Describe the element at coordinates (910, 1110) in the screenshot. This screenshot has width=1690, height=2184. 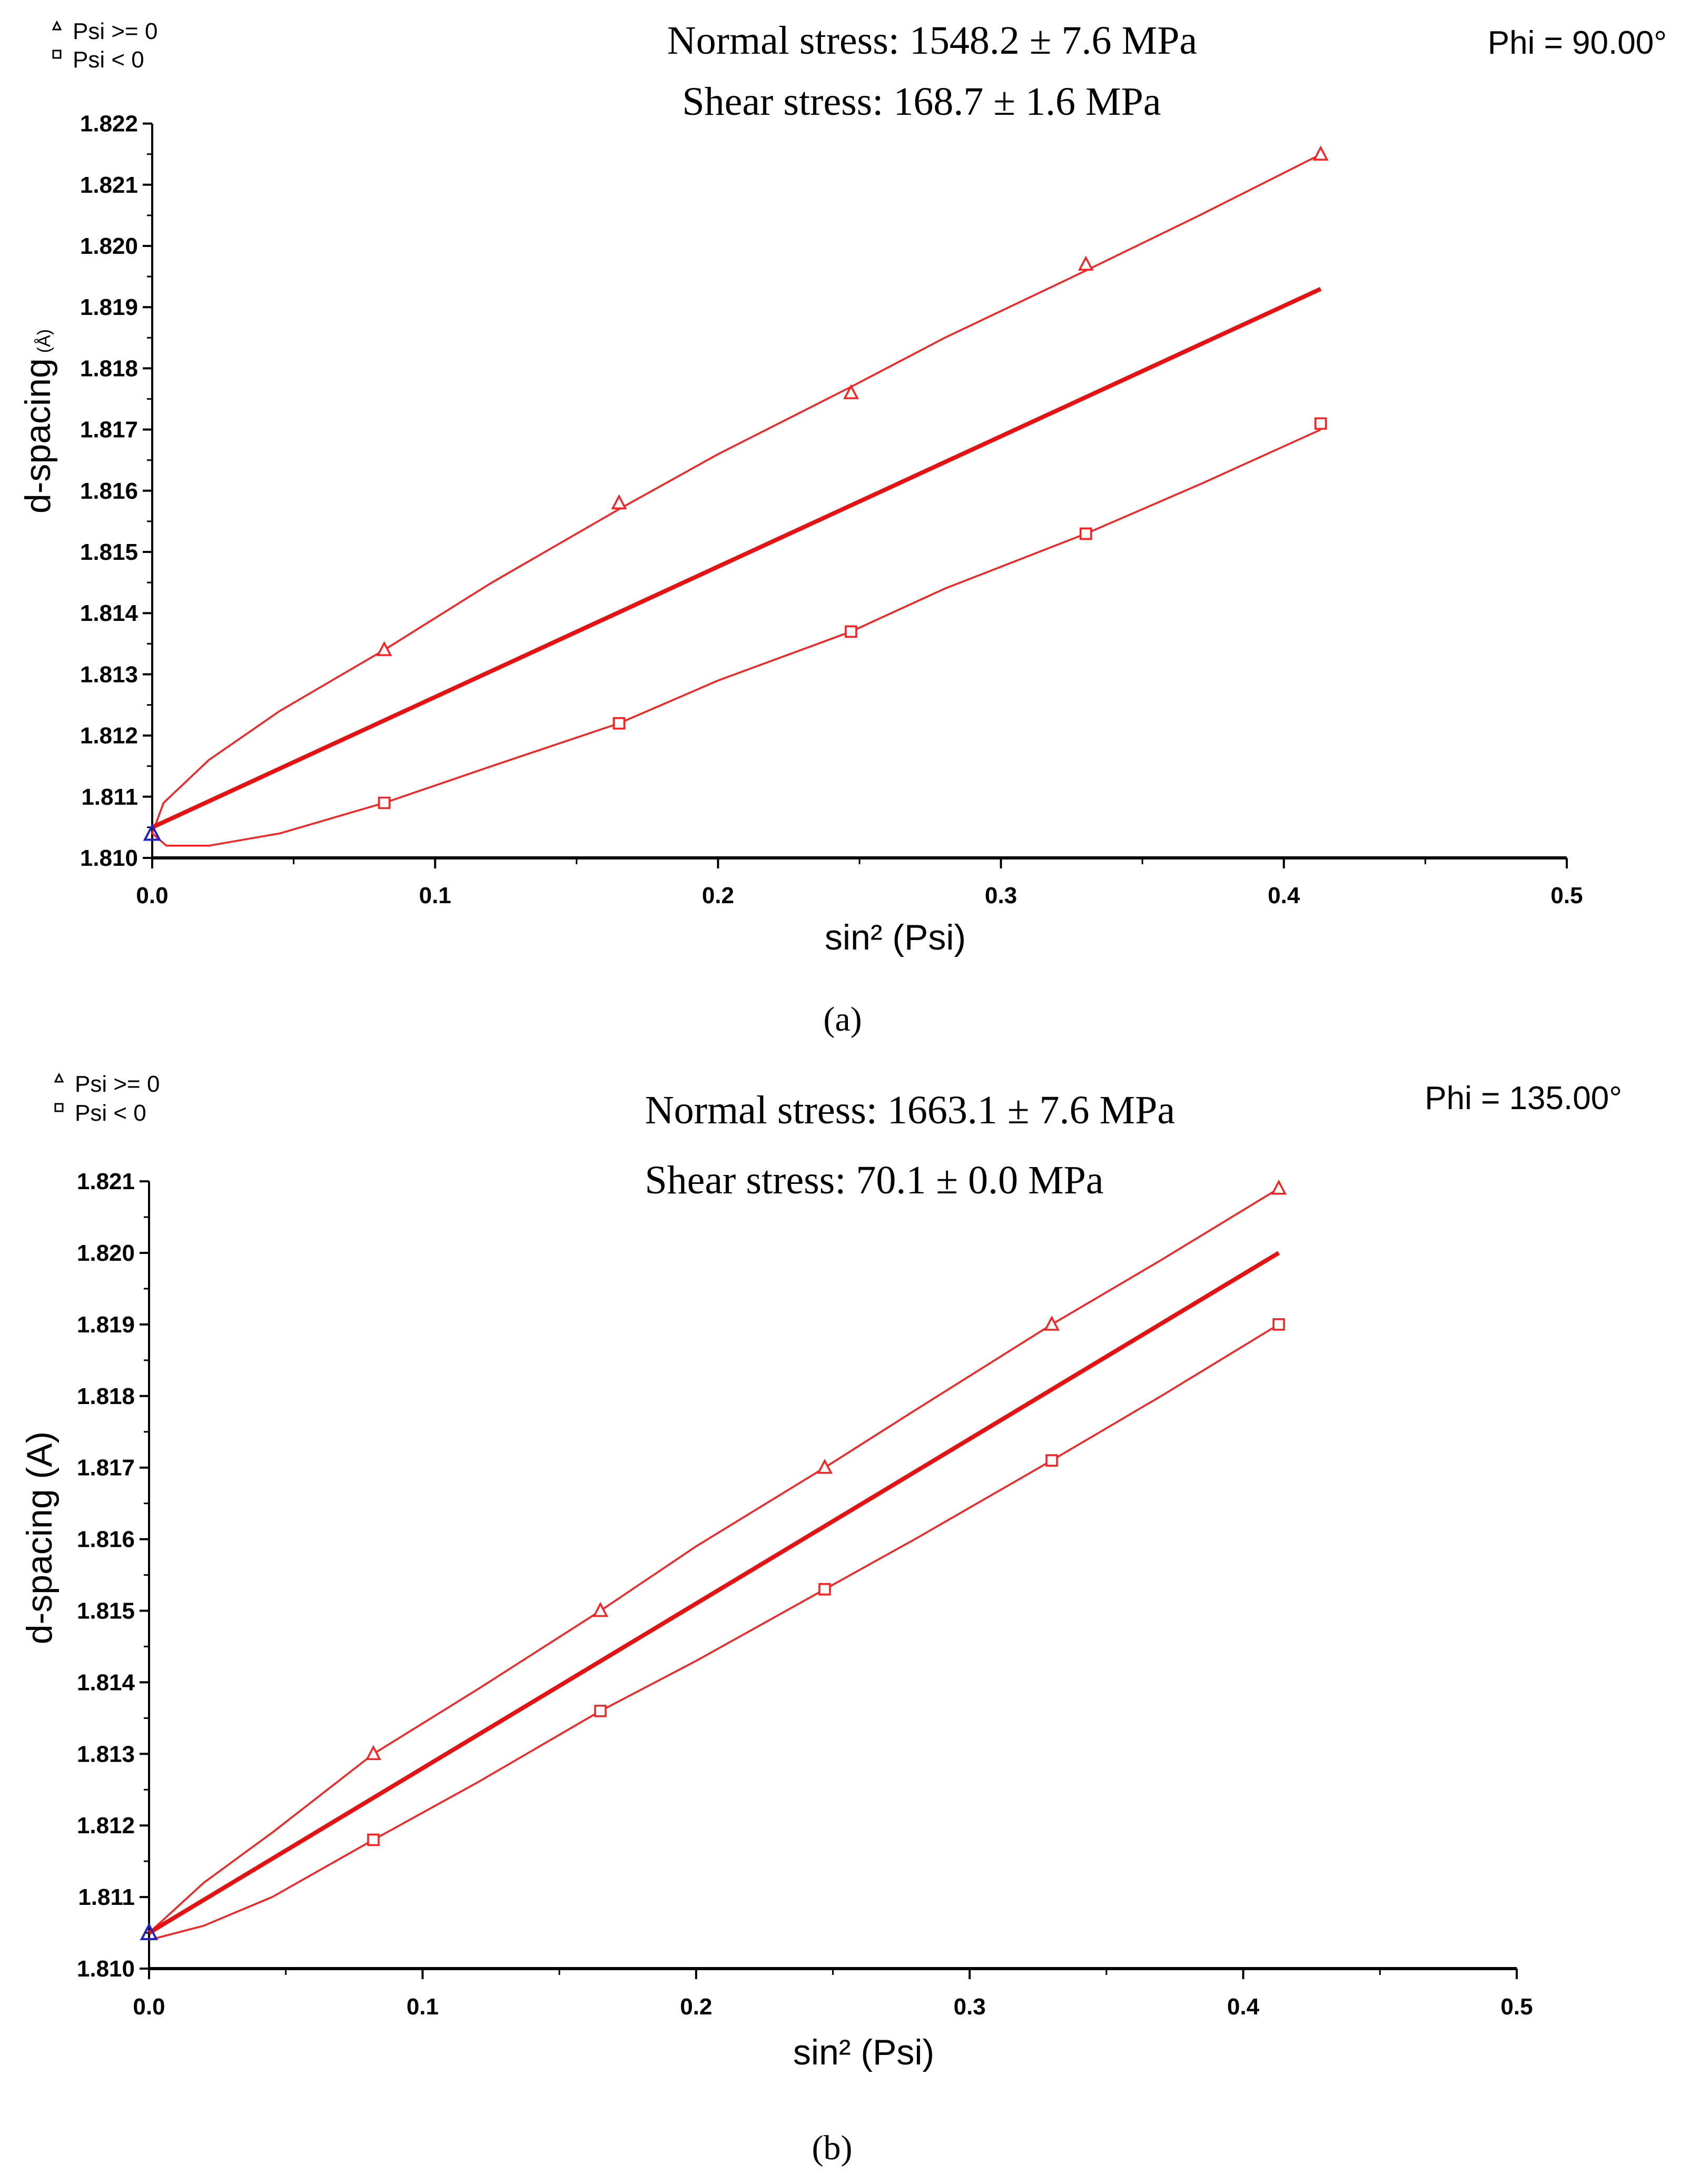
I see `chart-title: Normal stress: 1663.1 ± 7.6 MPa` at that location.